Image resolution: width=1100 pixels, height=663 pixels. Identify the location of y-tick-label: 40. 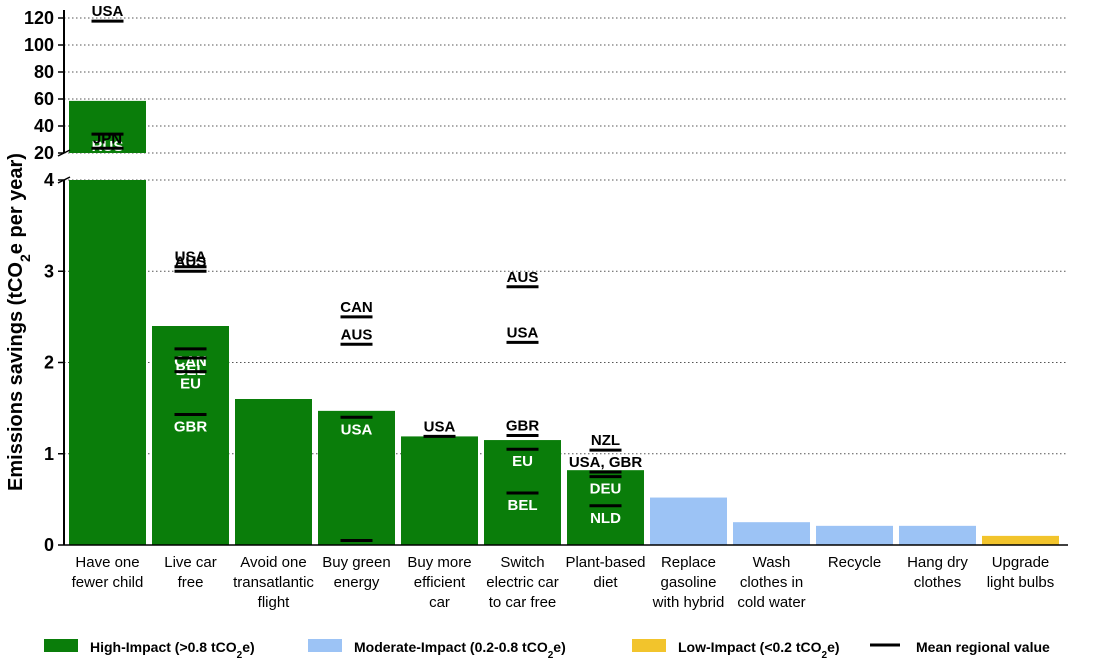
(44, 126).